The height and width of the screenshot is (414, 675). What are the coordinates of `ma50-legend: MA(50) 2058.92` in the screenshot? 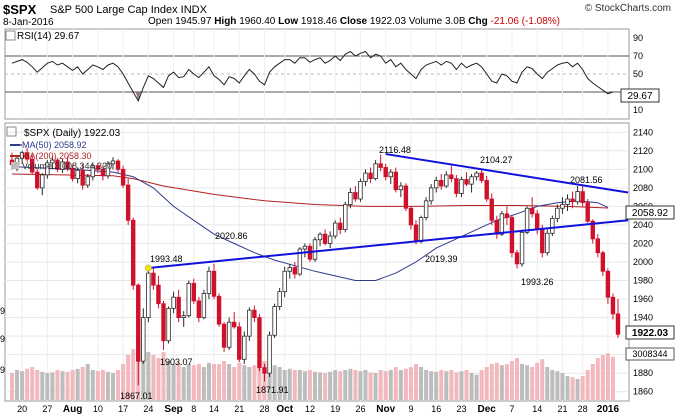 It's located at (54, 145).